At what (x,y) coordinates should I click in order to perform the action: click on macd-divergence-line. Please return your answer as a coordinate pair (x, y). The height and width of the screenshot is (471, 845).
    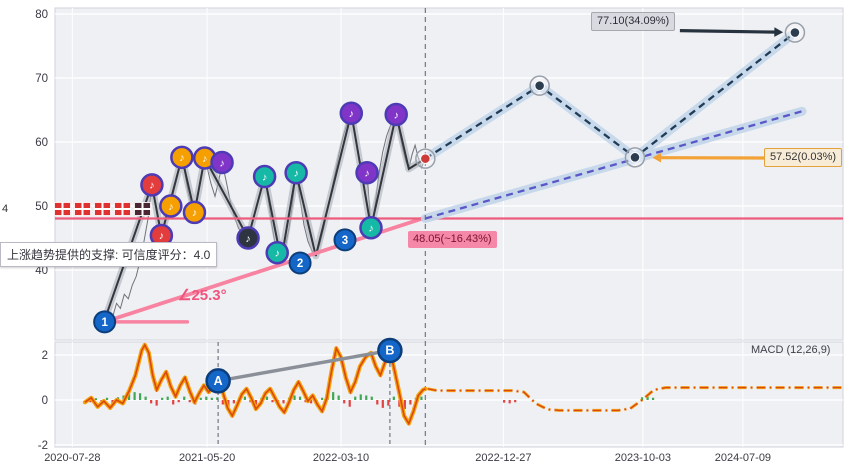
    Looking at the image, I should click on (304, 365).